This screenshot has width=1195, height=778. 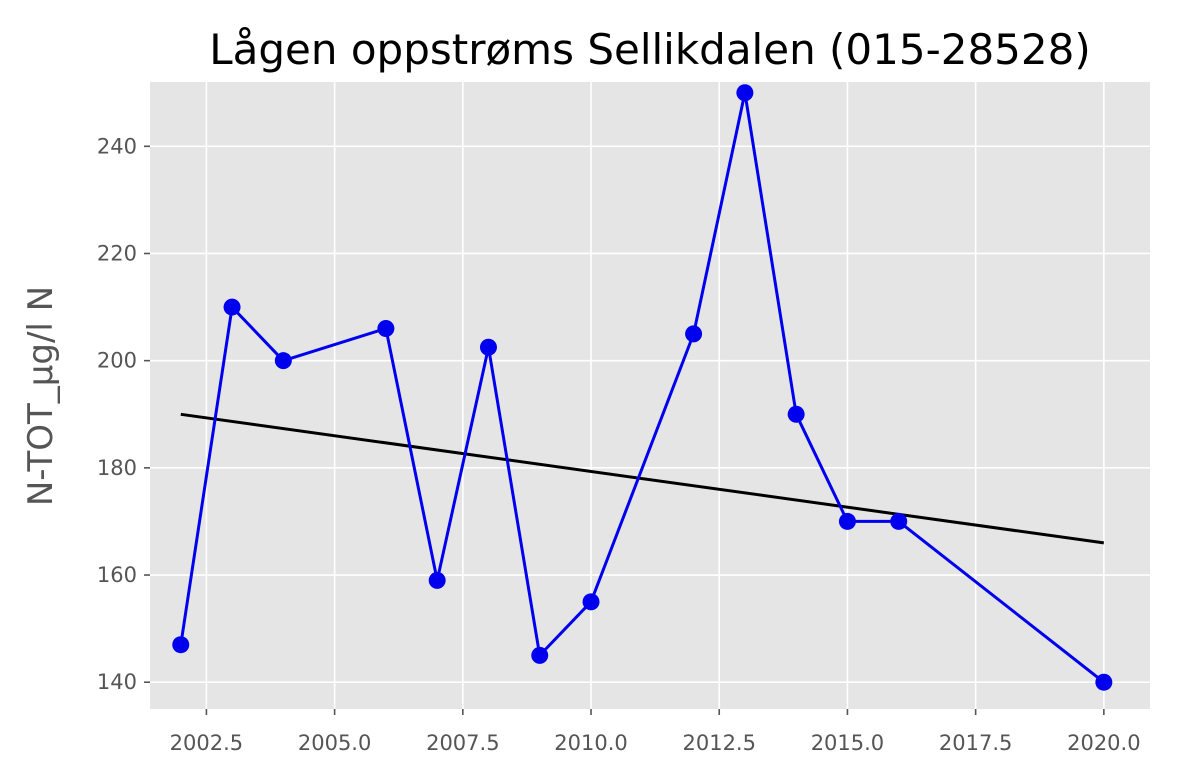 I want to click on y-tick-label: 180, so click(x=117, y=468).